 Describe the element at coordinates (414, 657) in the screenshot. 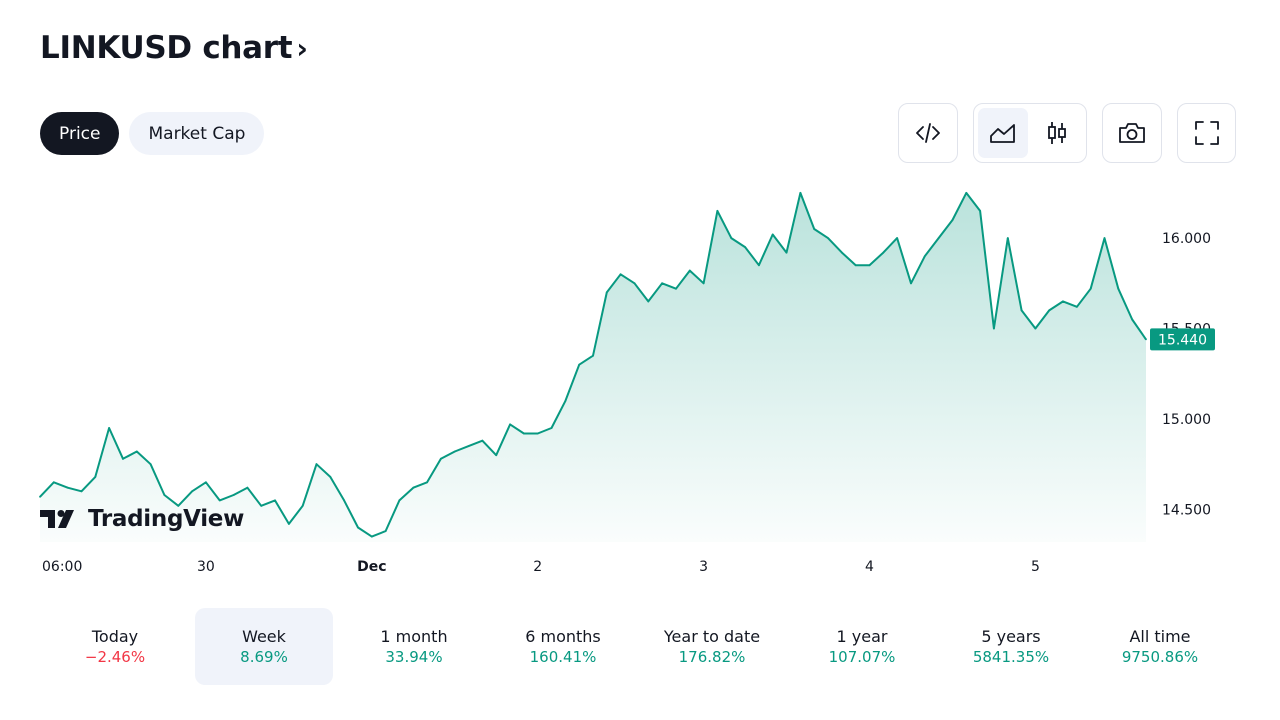

I see `range-value: 33.94%` at that location.